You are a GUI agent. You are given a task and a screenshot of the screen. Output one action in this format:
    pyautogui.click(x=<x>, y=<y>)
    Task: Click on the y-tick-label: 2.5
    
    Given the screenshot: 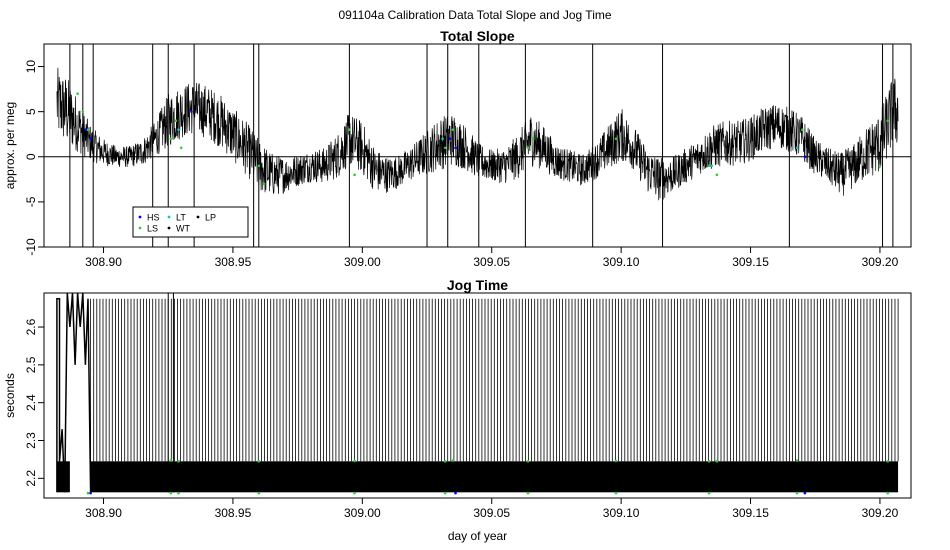 What is the action you would take?
    pyautogui.click(x=31, y=364)
    